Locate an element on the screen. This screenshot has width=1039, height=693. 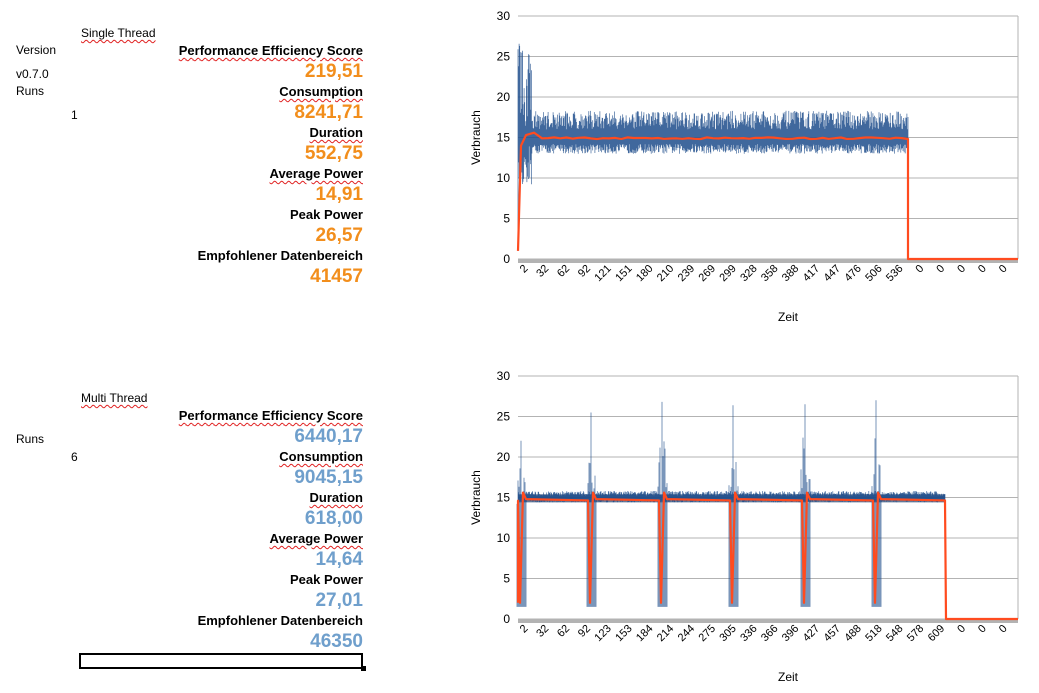
metric-label-data-range: Empfohlener Datenbereich is located at coordinates (280, 255).